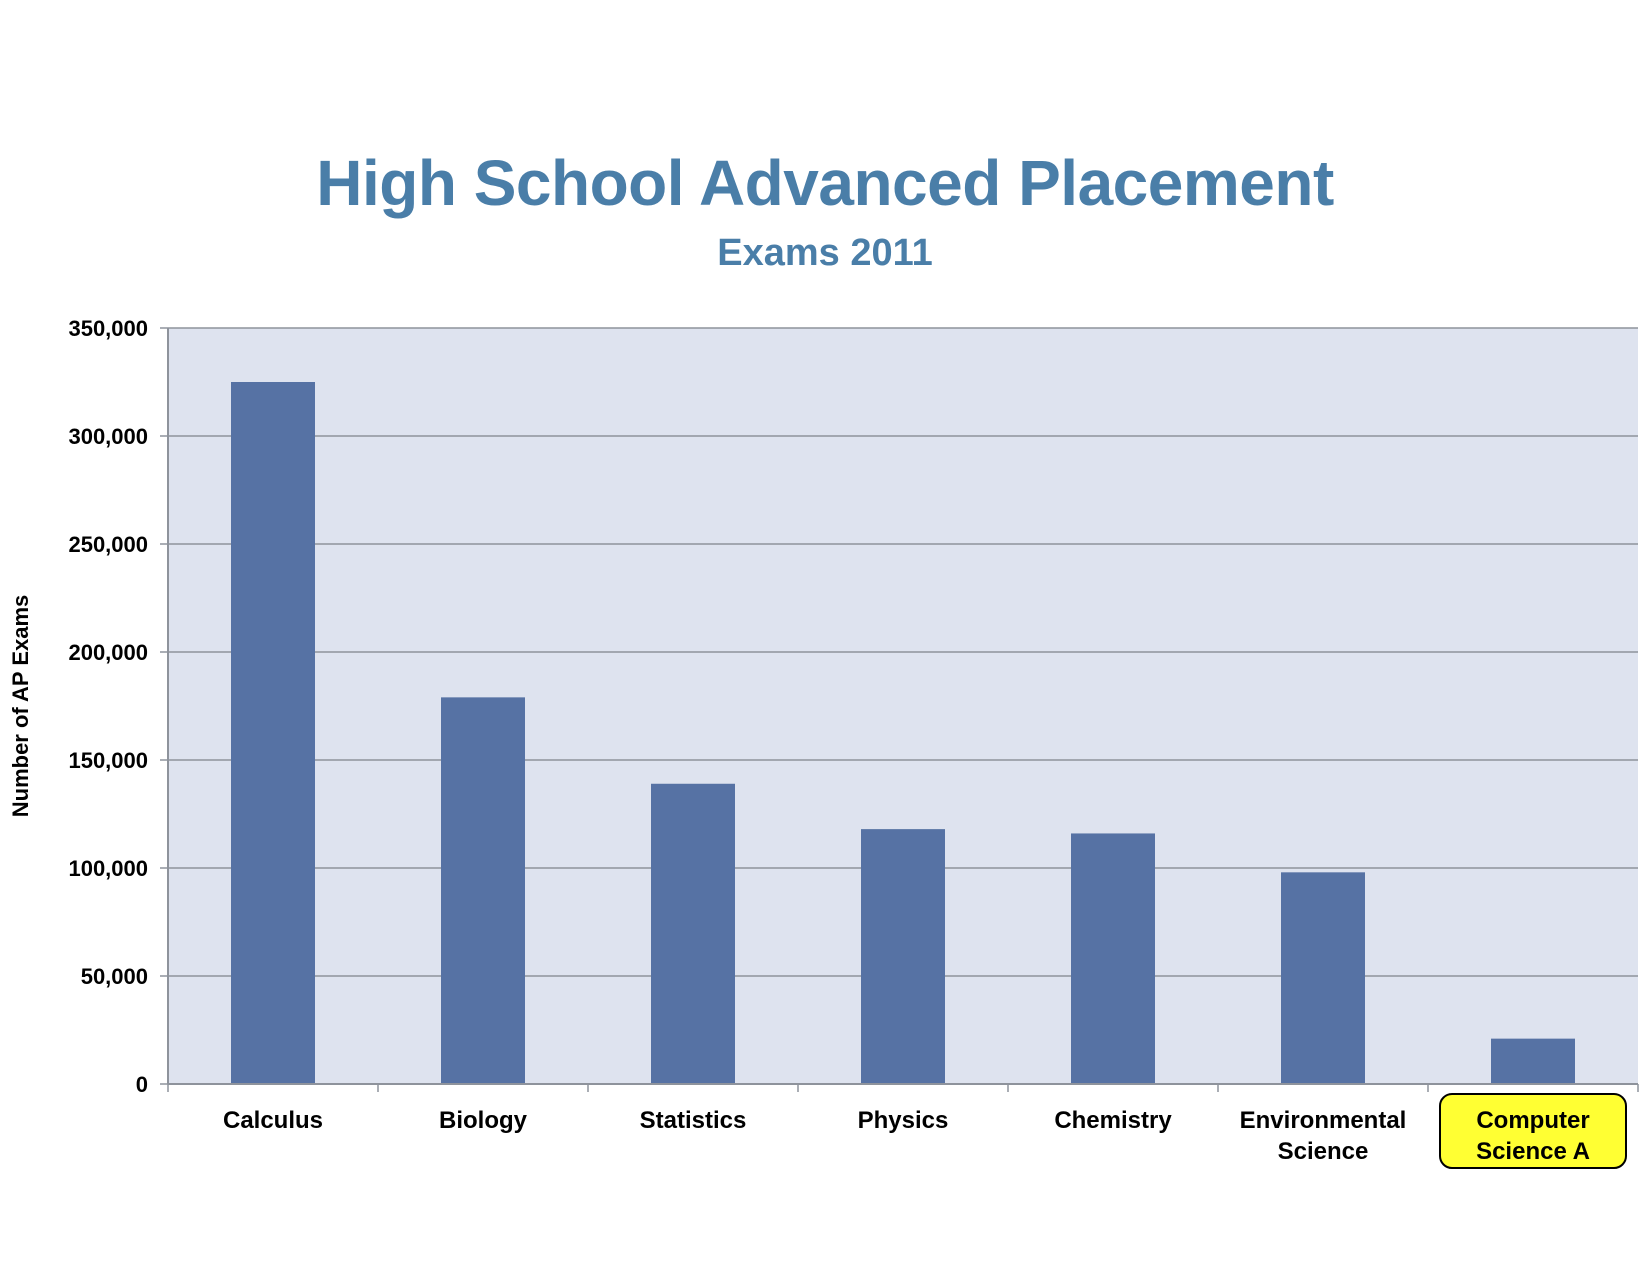  Describe the element at coordinates (108, 652) in the screenshot. I see `y-tick-label: 200,000` at that location.